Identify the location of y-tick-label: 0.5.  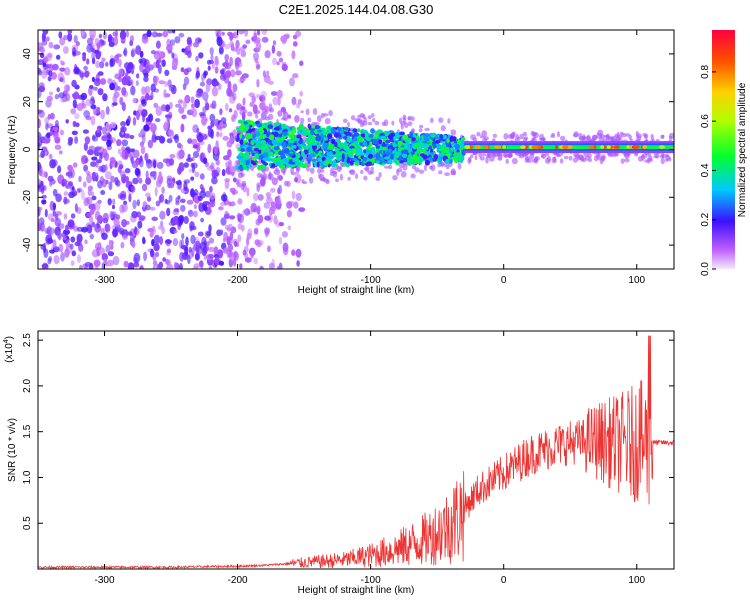
(27, 523).